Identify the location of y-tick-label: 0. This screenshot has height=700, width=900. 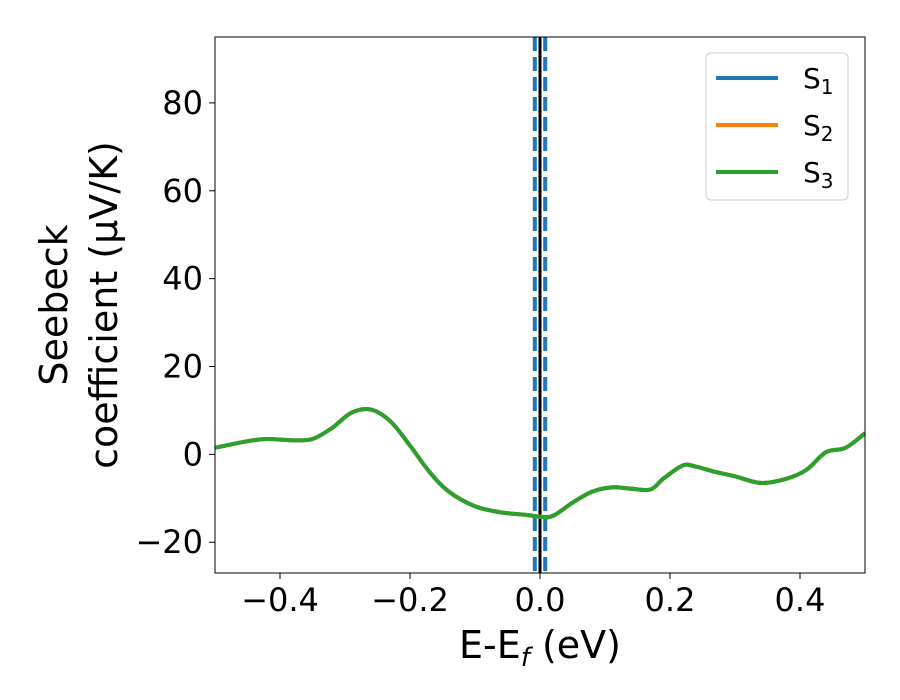
(193, 454).